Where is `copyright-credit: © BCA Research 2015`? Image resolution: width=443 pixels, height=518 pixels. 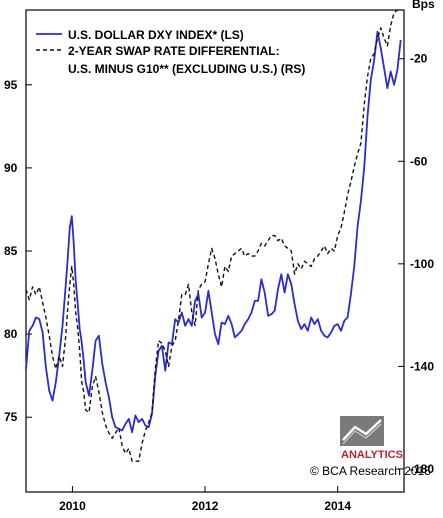
copyright-credit: © BCA Research 2015 is located at coordinates (370, 471).